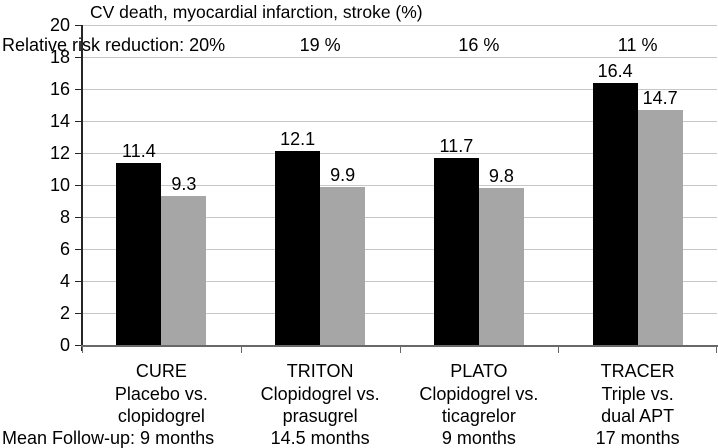 The height and width of the screenshot is (448, 718). Describe the element at coordinates (637, 394) in the screenshot. I see `category-subline-1: Triple vs.` at that location.